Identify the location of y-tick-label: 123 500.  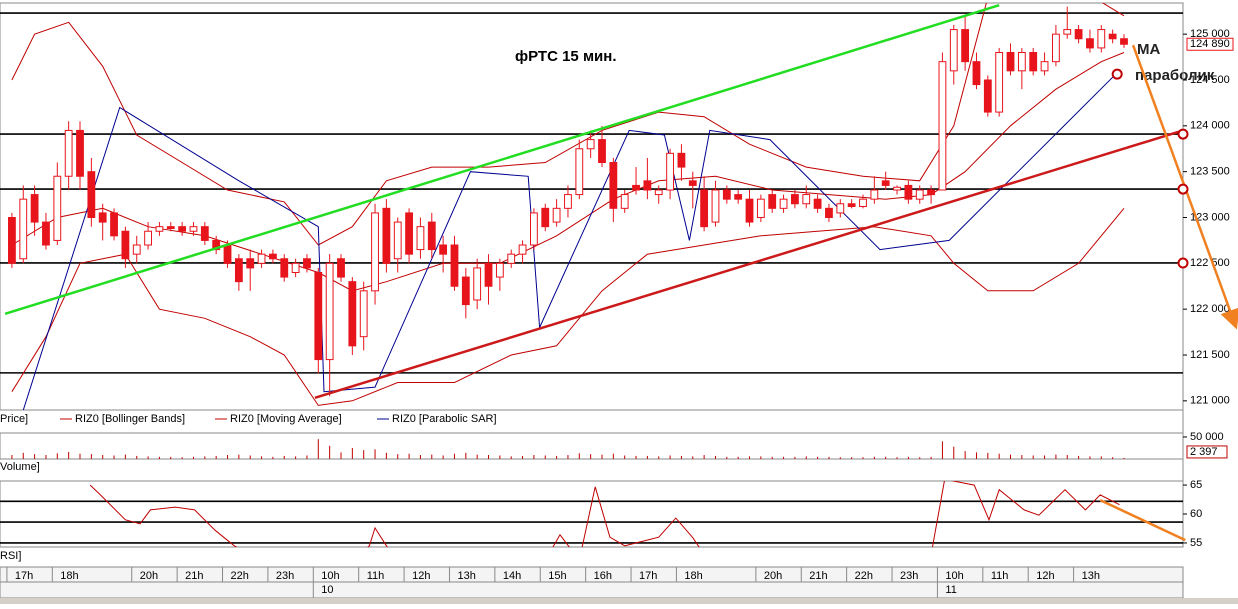
(1210, 172).